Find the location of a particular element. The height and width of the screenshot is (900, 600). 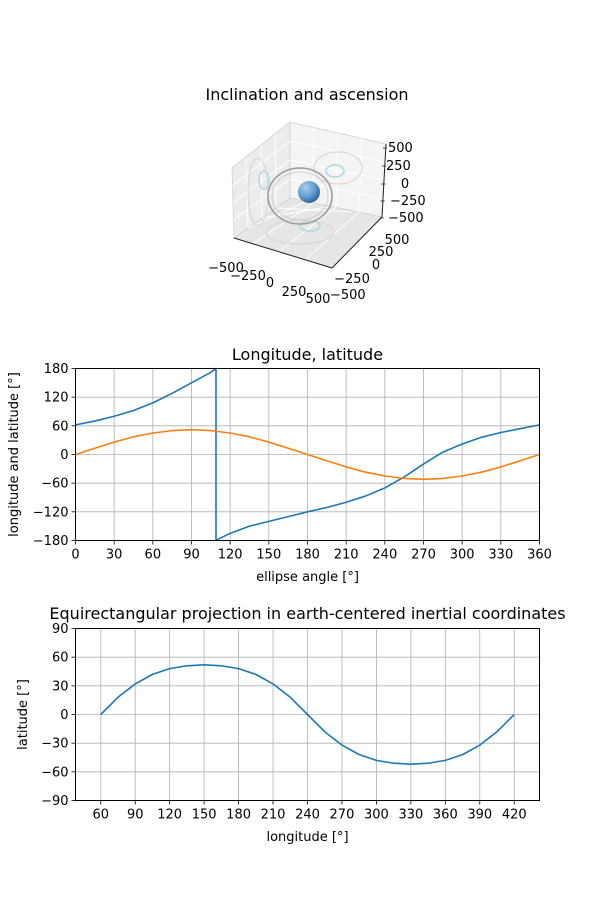

orbit-ring is located at coordinates (300, 196).